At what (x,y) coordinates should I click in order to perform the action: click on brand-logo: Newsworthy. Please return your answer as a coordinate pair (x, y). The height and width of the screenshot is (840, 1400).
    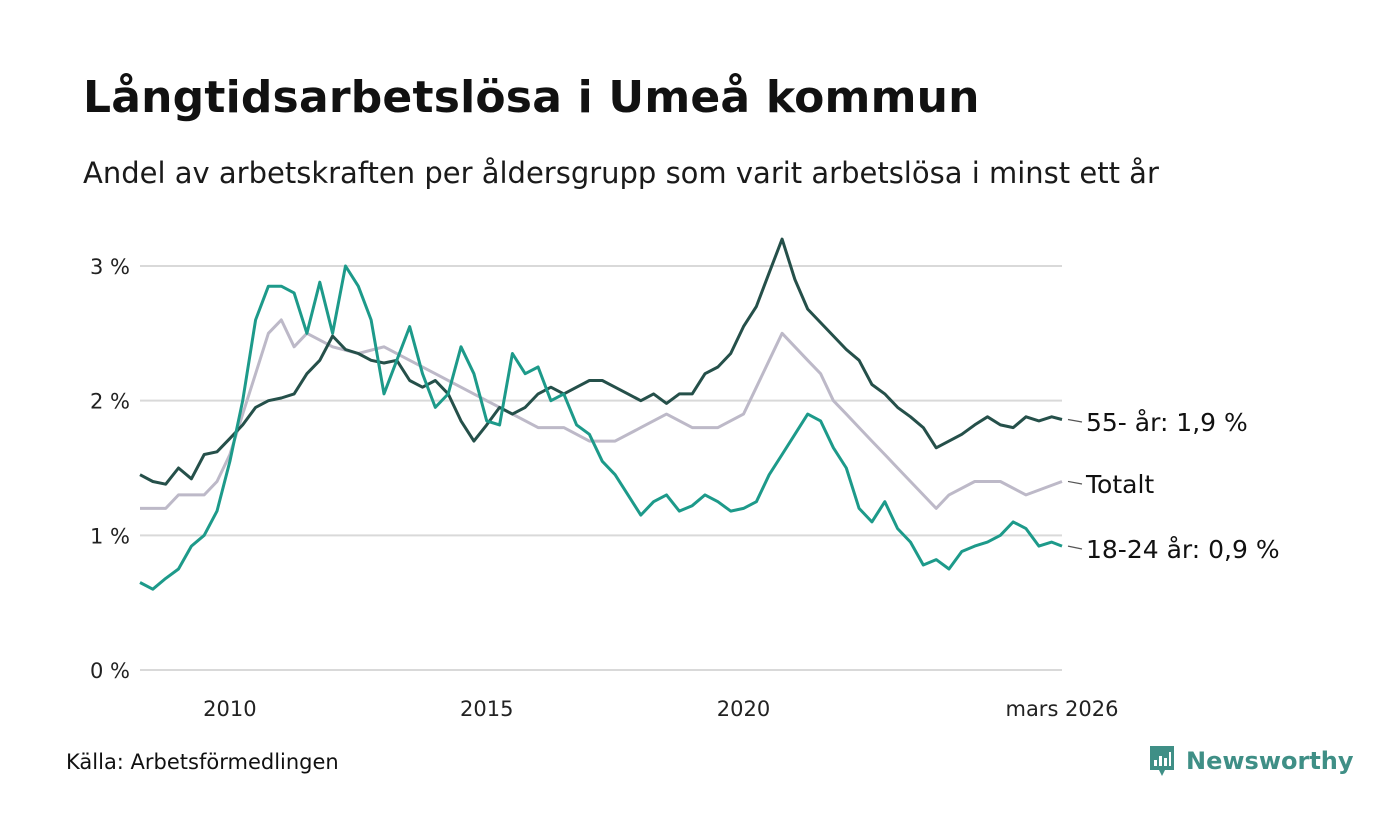
    Looking at the image, I should click on (1251, 761).